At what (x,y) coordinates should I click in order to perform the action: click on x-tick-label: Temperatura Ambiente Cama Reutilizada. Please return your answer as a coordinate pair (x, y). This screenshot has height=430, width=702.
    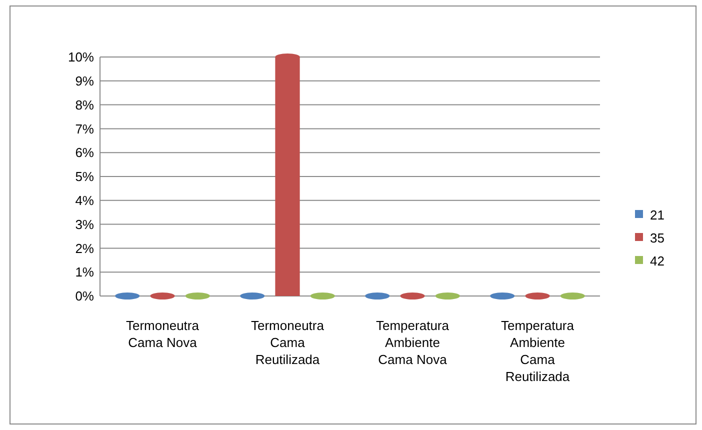
    Looking at the image, I should click on (538, 351).